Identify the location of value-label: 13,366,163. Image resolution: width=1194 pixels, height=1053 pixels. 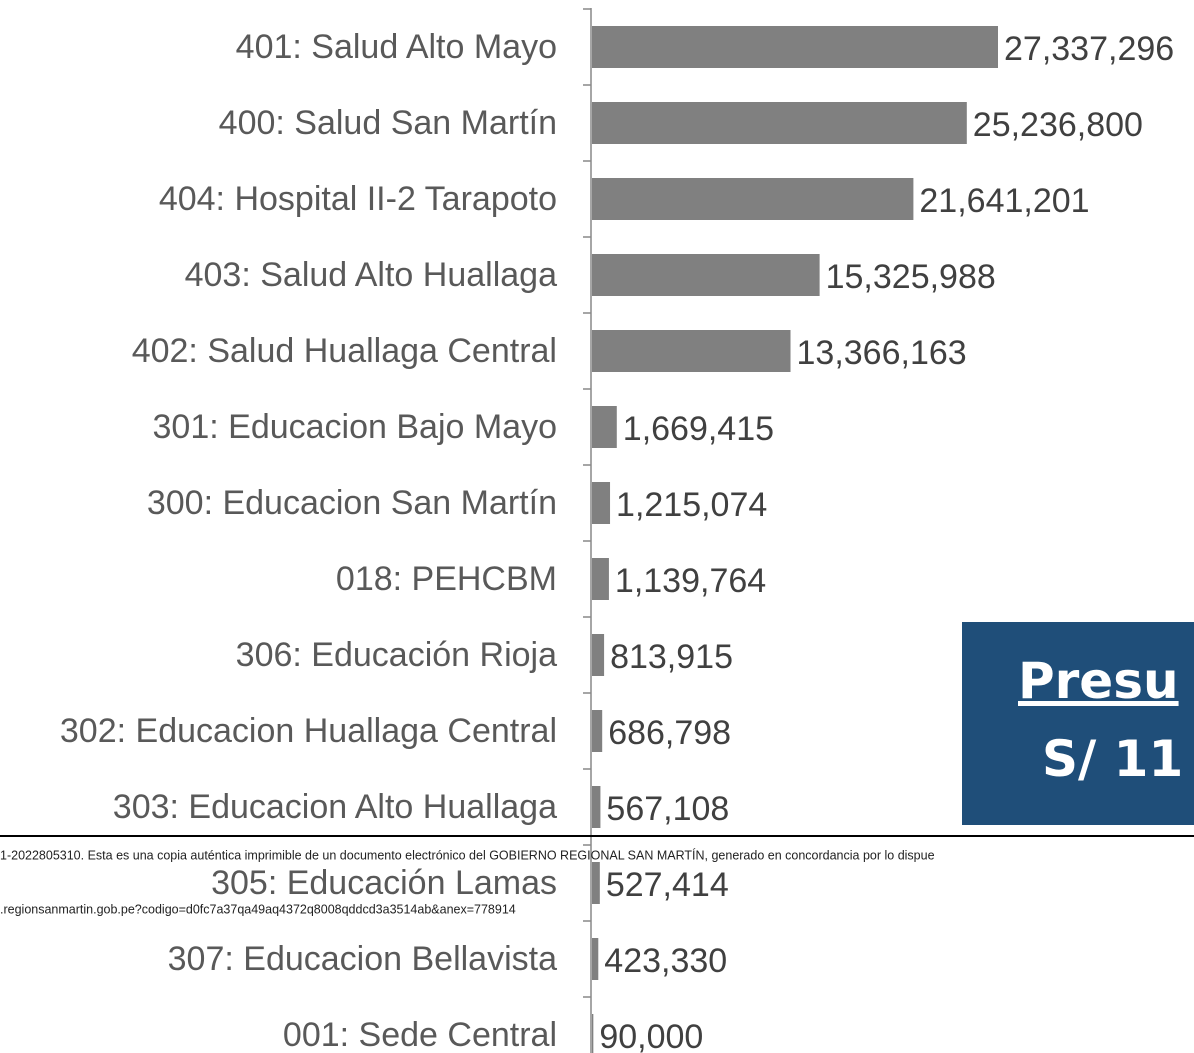
(882, 353).